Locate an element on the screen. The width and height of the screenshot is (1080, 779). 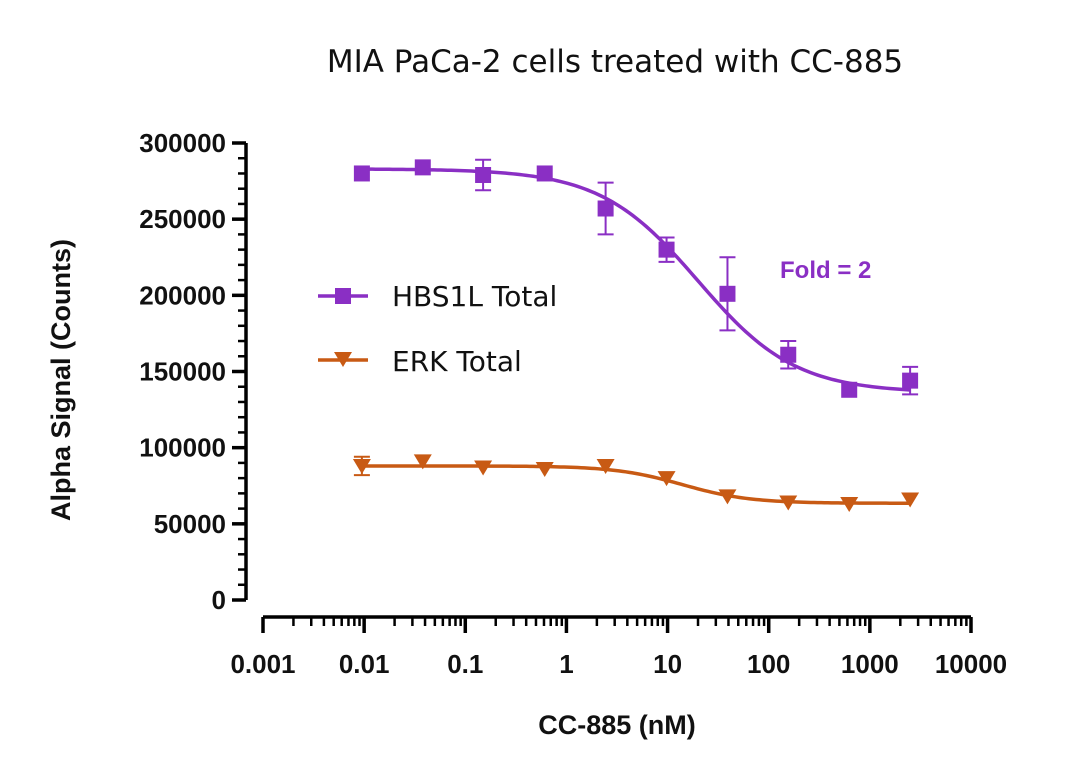
y-axis: 0 50000 100000 150000 200000 250000 300000 is located at coordinates (193, 371).